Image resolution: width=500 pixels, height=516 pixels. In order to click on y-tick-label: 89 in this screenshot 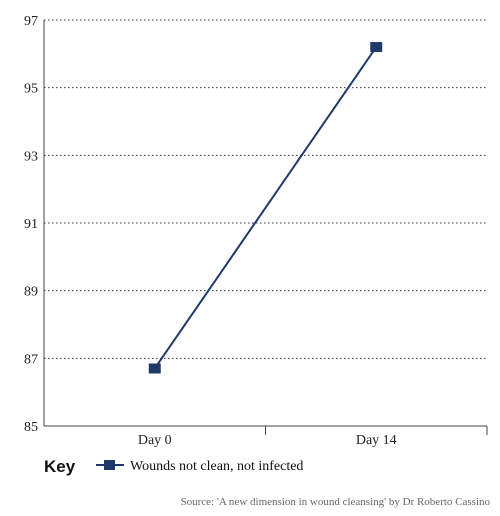, I will do `click(31, 292)`.